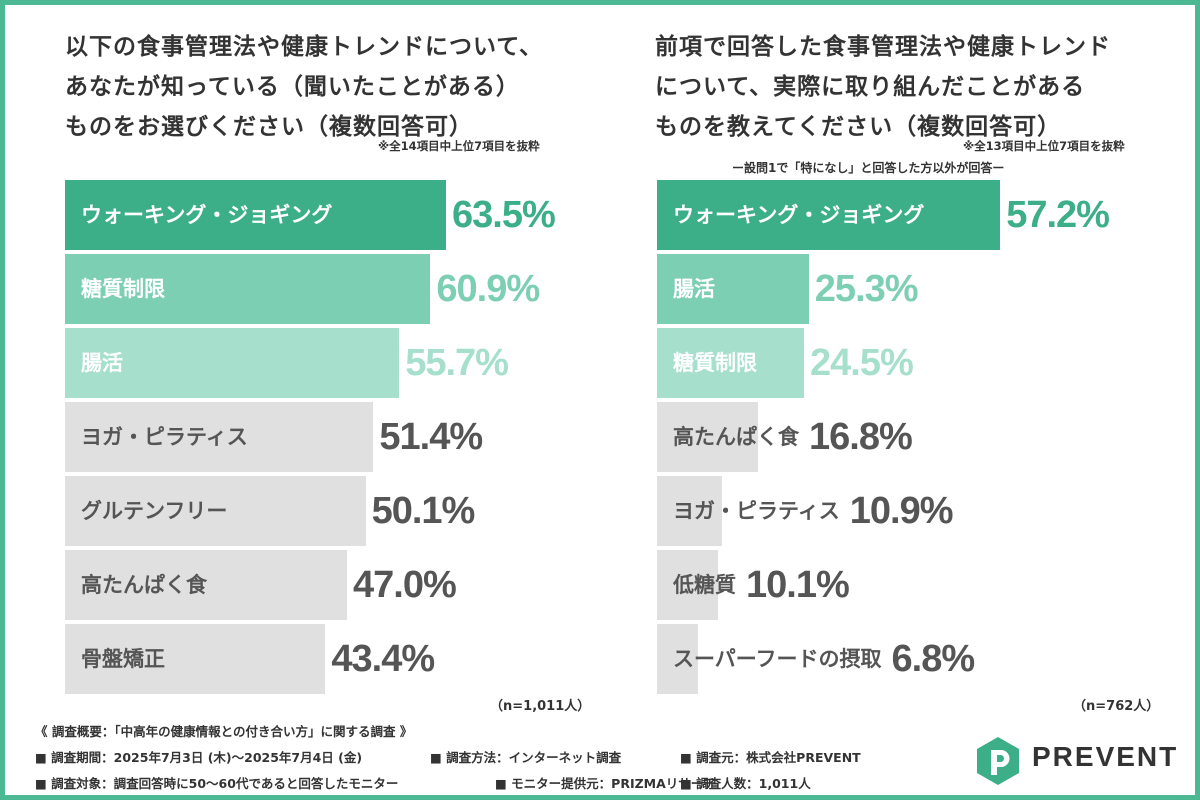  What do you see at coordinates (423, 511) in the screenshot?
I see `bar-value-5: 50.1%` at bounding box center [423, 511].